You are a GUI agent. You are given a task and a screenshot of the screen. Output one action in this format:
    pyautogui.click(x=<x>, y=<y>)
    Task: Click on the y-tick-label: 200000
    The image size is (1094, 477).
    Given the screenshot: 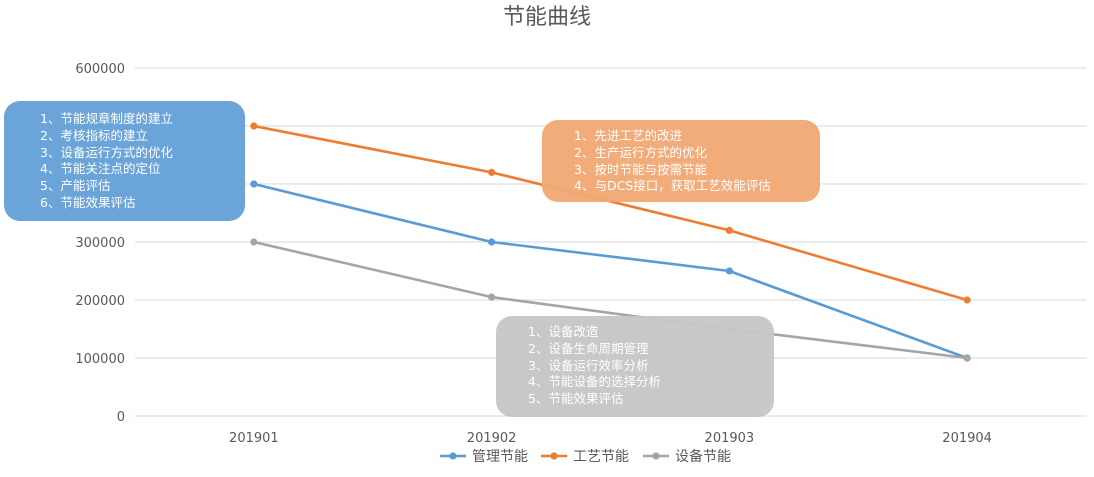 What is the action you would take?
    pyautogui.click(x=100, y=301)
    